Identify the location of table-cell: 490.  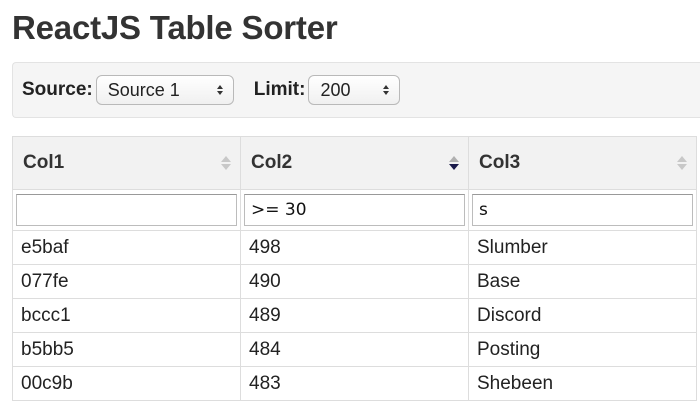
(354, 281).